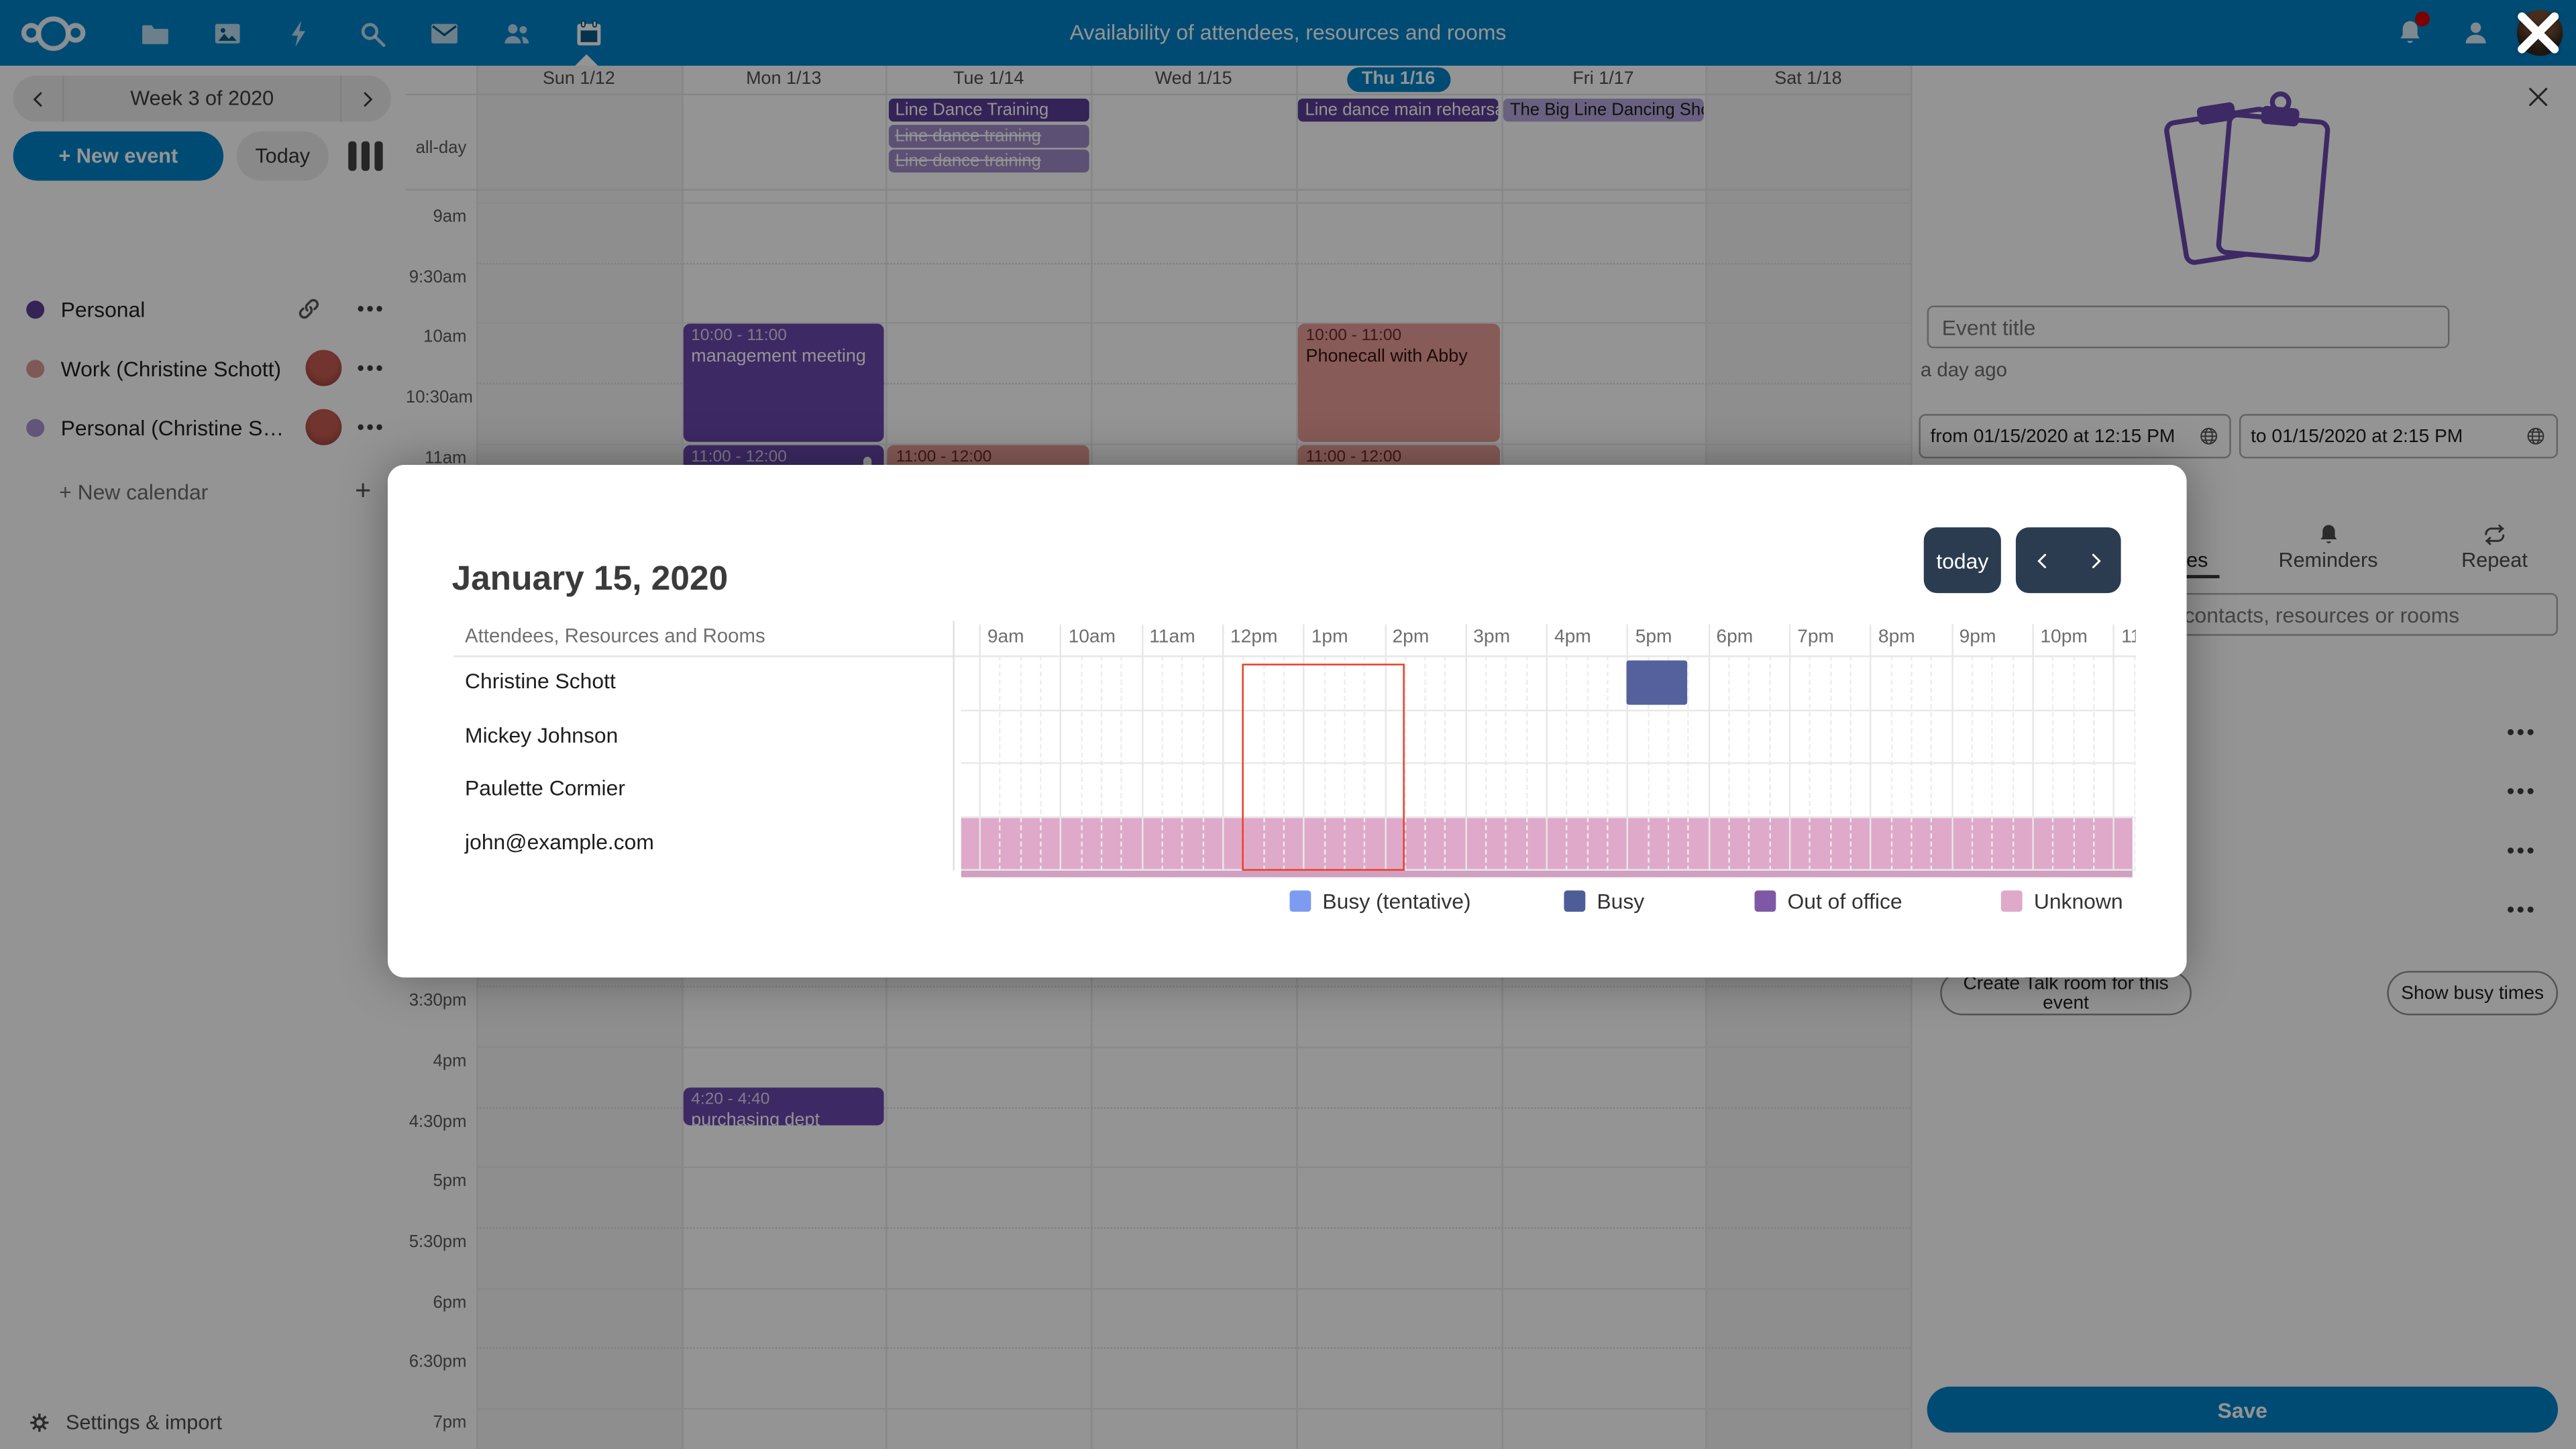 Image resolution: width=2576 pixels, height=1449 pixels. What do you see at coordinates (1962, 560) in the screenshot?
I see `dialog-today-button: today` at bounding box center [1962, 560].